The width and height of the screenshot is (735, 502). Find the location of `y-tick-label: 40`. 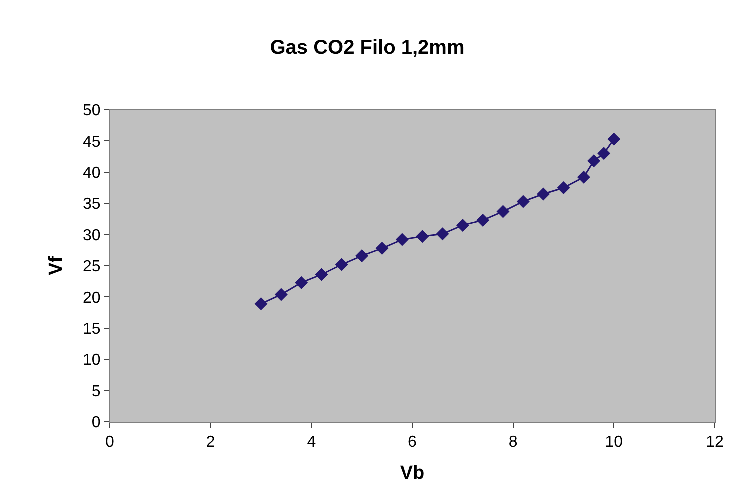

y-tick-label: 40 is located at coordinates (92, 173).